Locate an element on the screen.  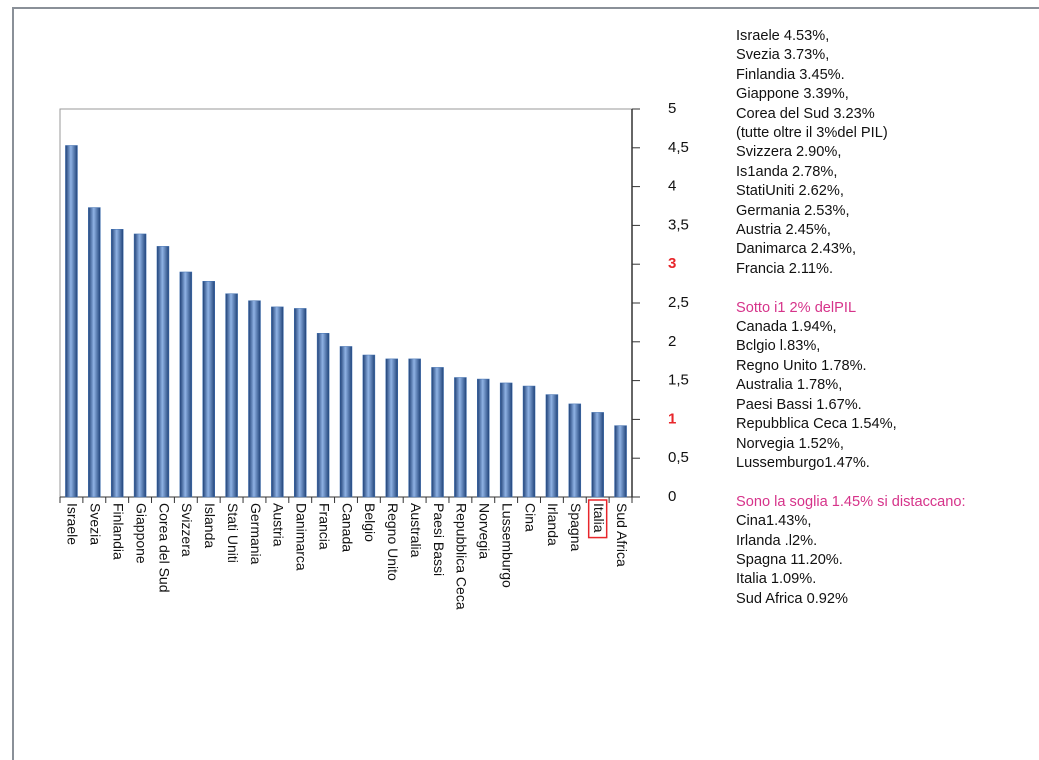
note-heading: Sono la soglia 1.45% si distaccano: is located at coordinates (851, 501).